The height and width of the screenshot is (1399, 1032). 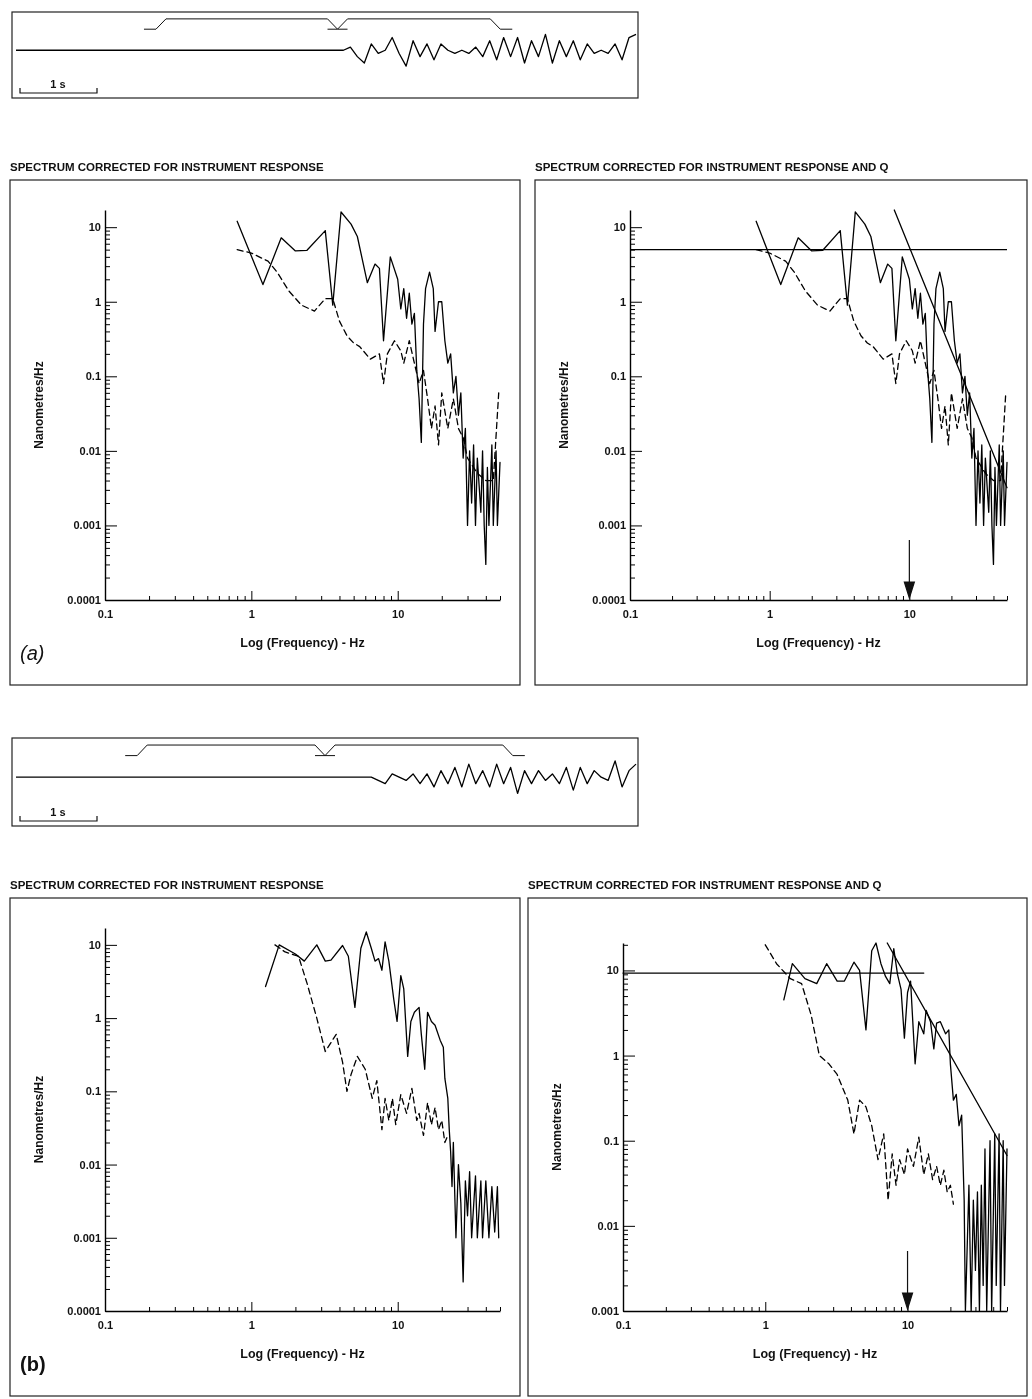 I want to click on x-tick-label: 0.1, so click(x=630, y=613).